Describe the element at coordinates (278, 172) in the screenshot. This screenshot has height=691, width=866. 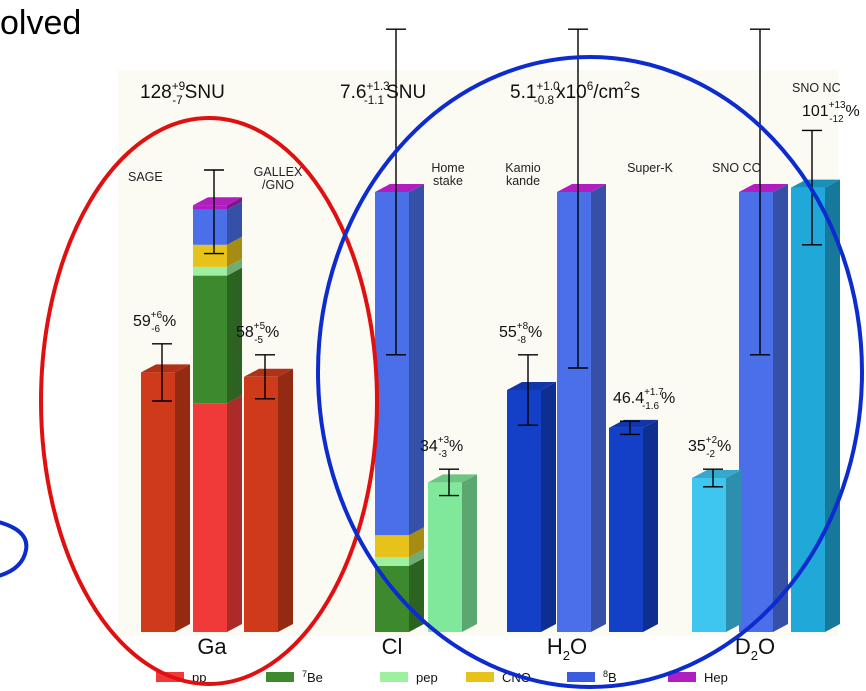
I see `experiment-name-0-1: GALLEX` at that location.